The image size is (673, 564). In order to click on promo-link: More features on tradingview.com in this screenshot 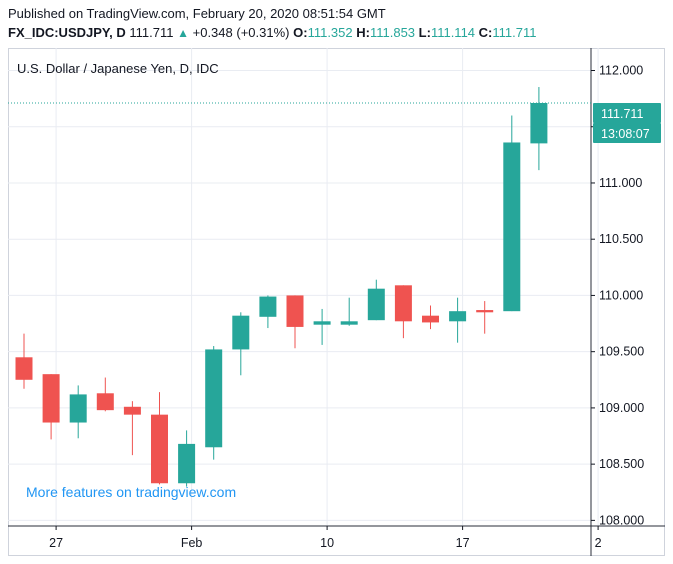, I will do `click(131, 492)`.